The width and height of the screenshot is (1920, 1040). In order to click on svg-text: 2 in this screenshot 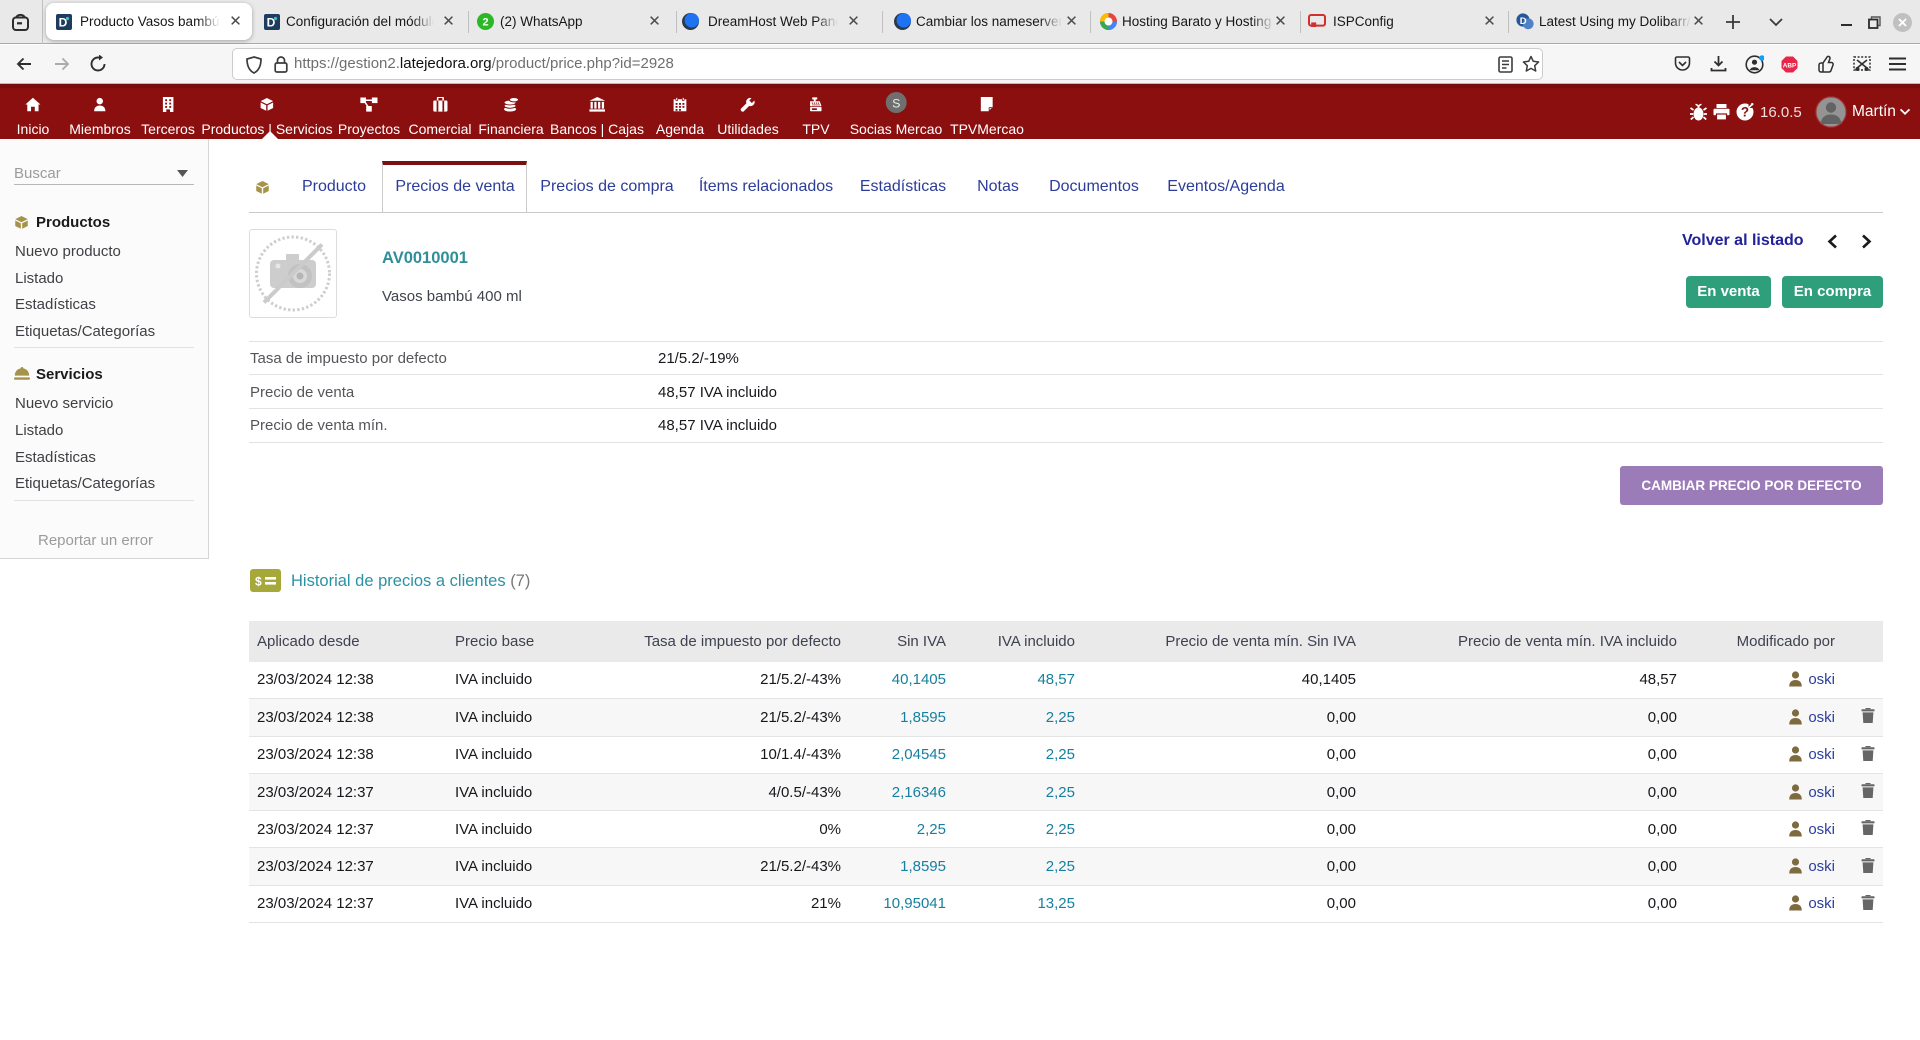, I will do `click(485, 23)`.